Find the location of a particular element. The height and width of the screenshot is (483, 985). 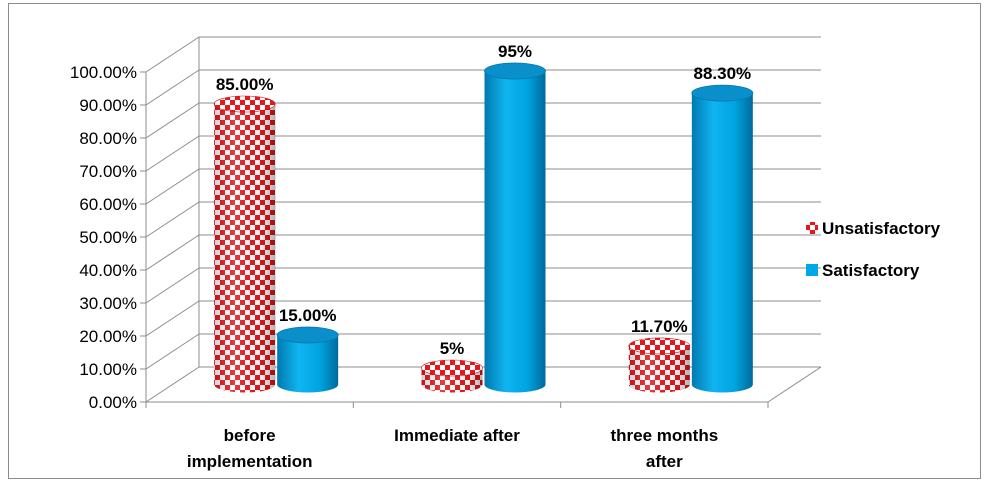

data-label: 95% is located at coordinates (515, 51).